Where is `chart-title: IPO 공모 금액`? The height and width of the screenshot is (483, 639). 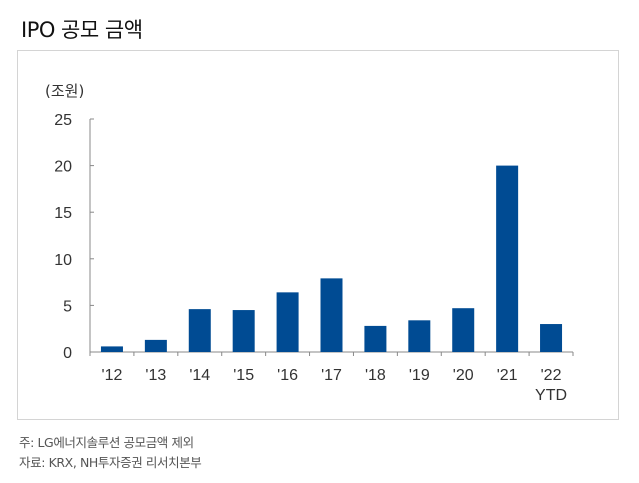 chart-title: IPO 공모 금액 is located at coordinates (82, 30).